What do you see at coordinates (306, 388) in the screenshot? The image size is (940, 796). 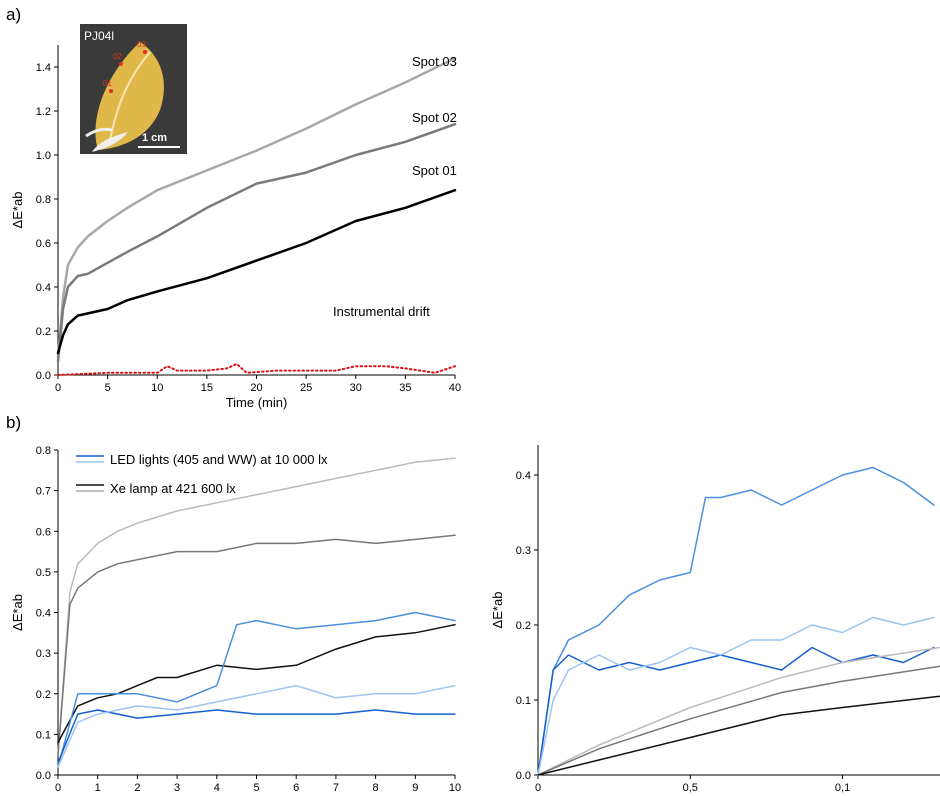 I see `x-tick-label: 25` at bounding box center [306, 388].